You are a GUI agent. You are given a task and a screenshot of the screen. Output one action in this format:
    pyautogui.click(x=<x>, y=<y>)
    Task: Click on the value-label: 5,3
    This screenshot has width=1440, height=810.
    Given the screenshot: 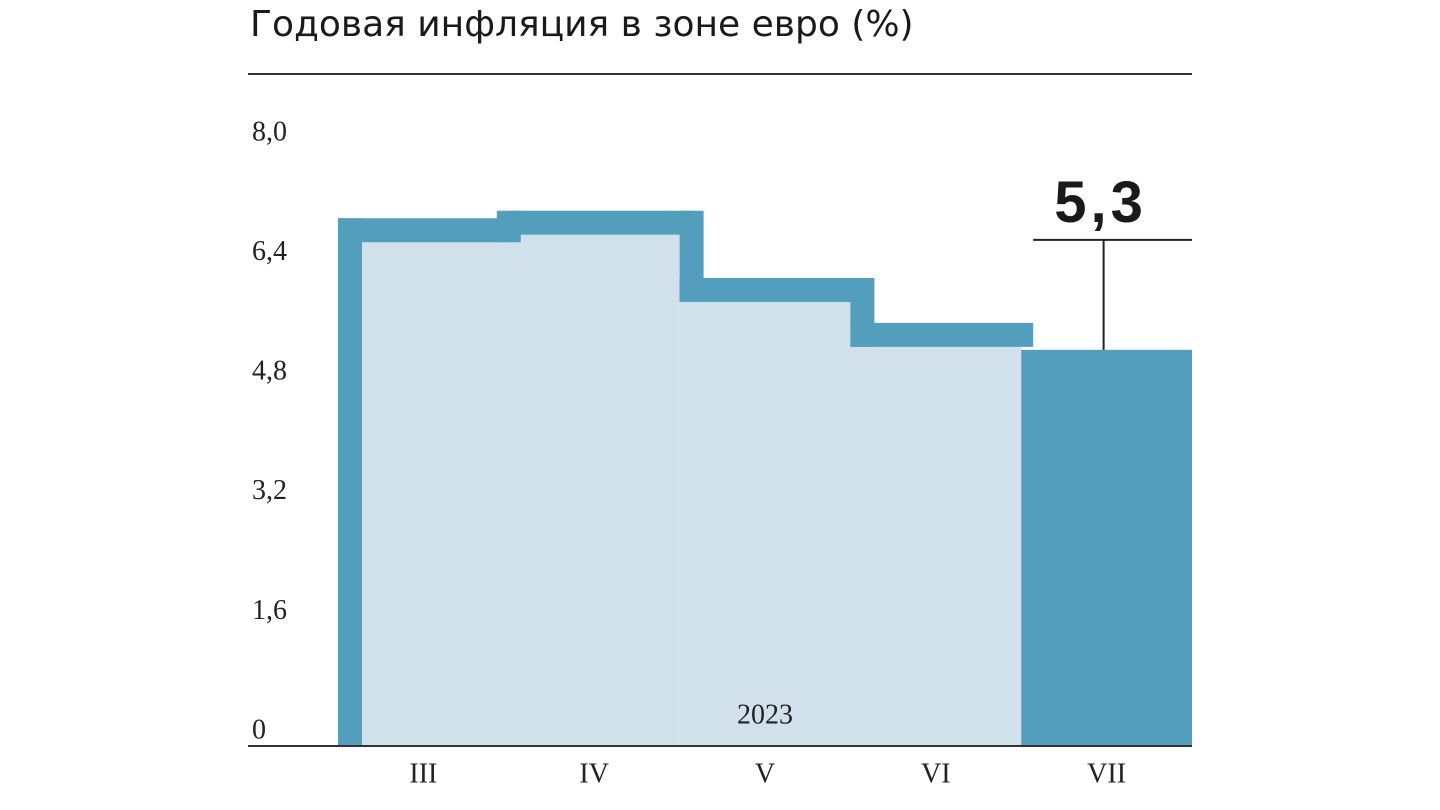 What is the action you would take?
    pyautogui.click(x=1100, y=202)
    